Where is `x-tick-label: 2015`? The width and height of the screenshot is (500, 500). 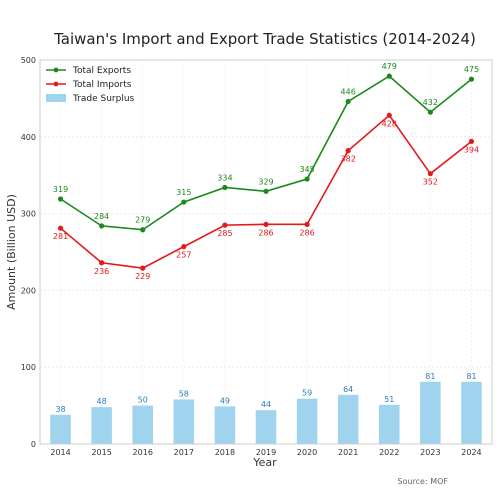 x-tick-label: 2015 is located at coordinates (101, 452).